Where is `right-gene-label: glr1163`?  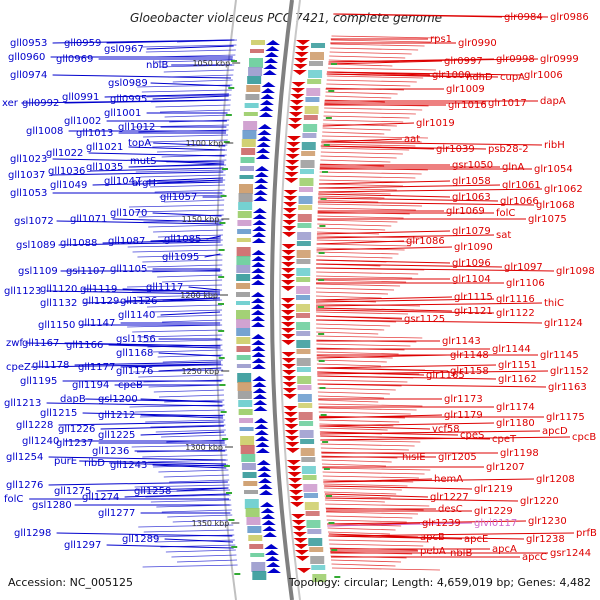 right-gene-label: glr1163 is located at coordinates (567, 387).